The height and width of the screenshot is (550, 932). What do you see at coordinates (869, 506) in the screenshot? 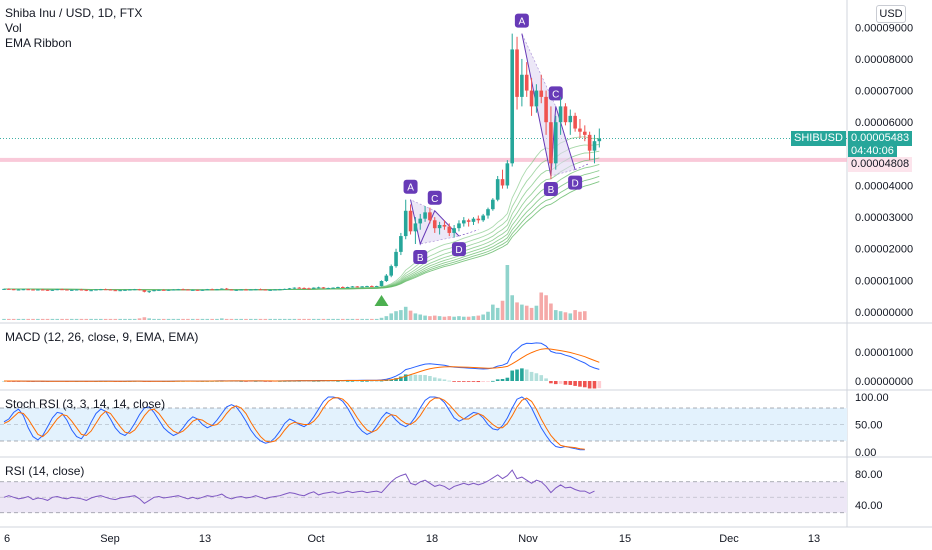
I see `rsi-axis-tick-label: 40.00` at bounding box center [869, 506].